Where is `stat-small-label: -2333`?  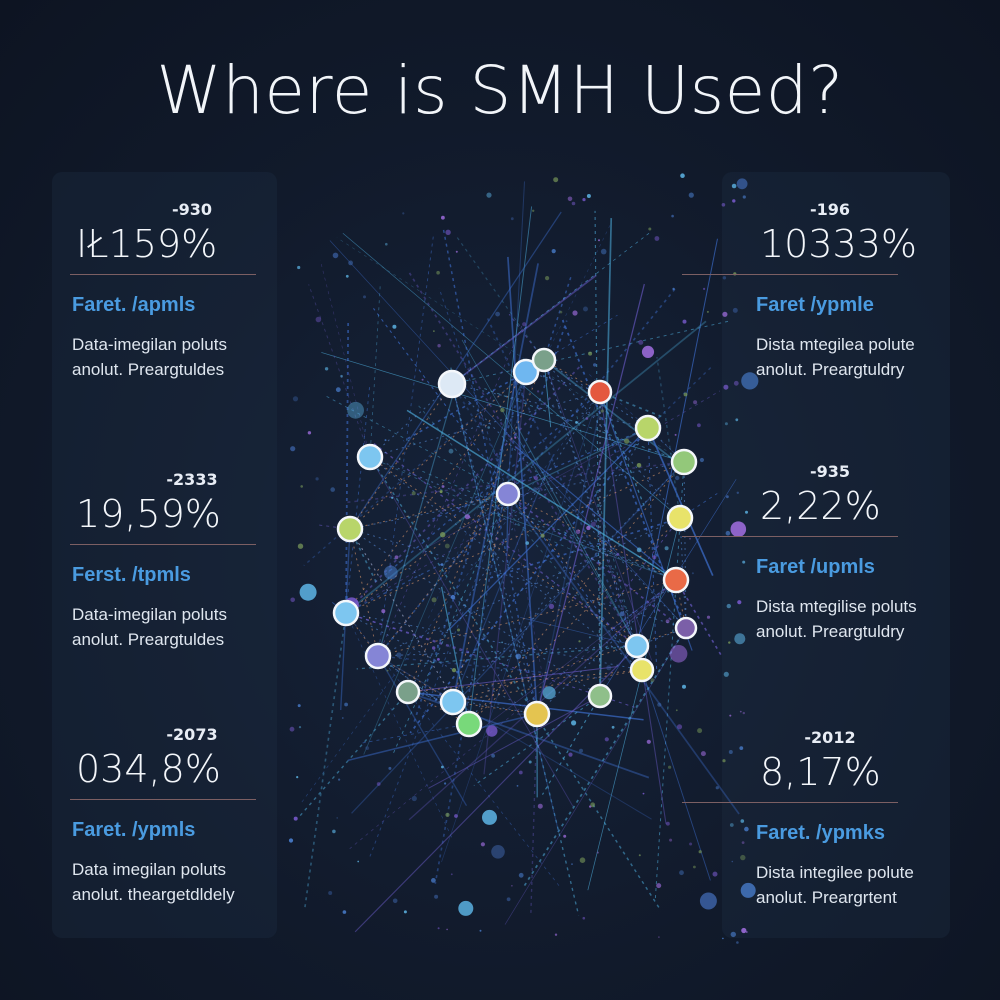
stat-small-label: -2333 is located at coordinates (192, 479).